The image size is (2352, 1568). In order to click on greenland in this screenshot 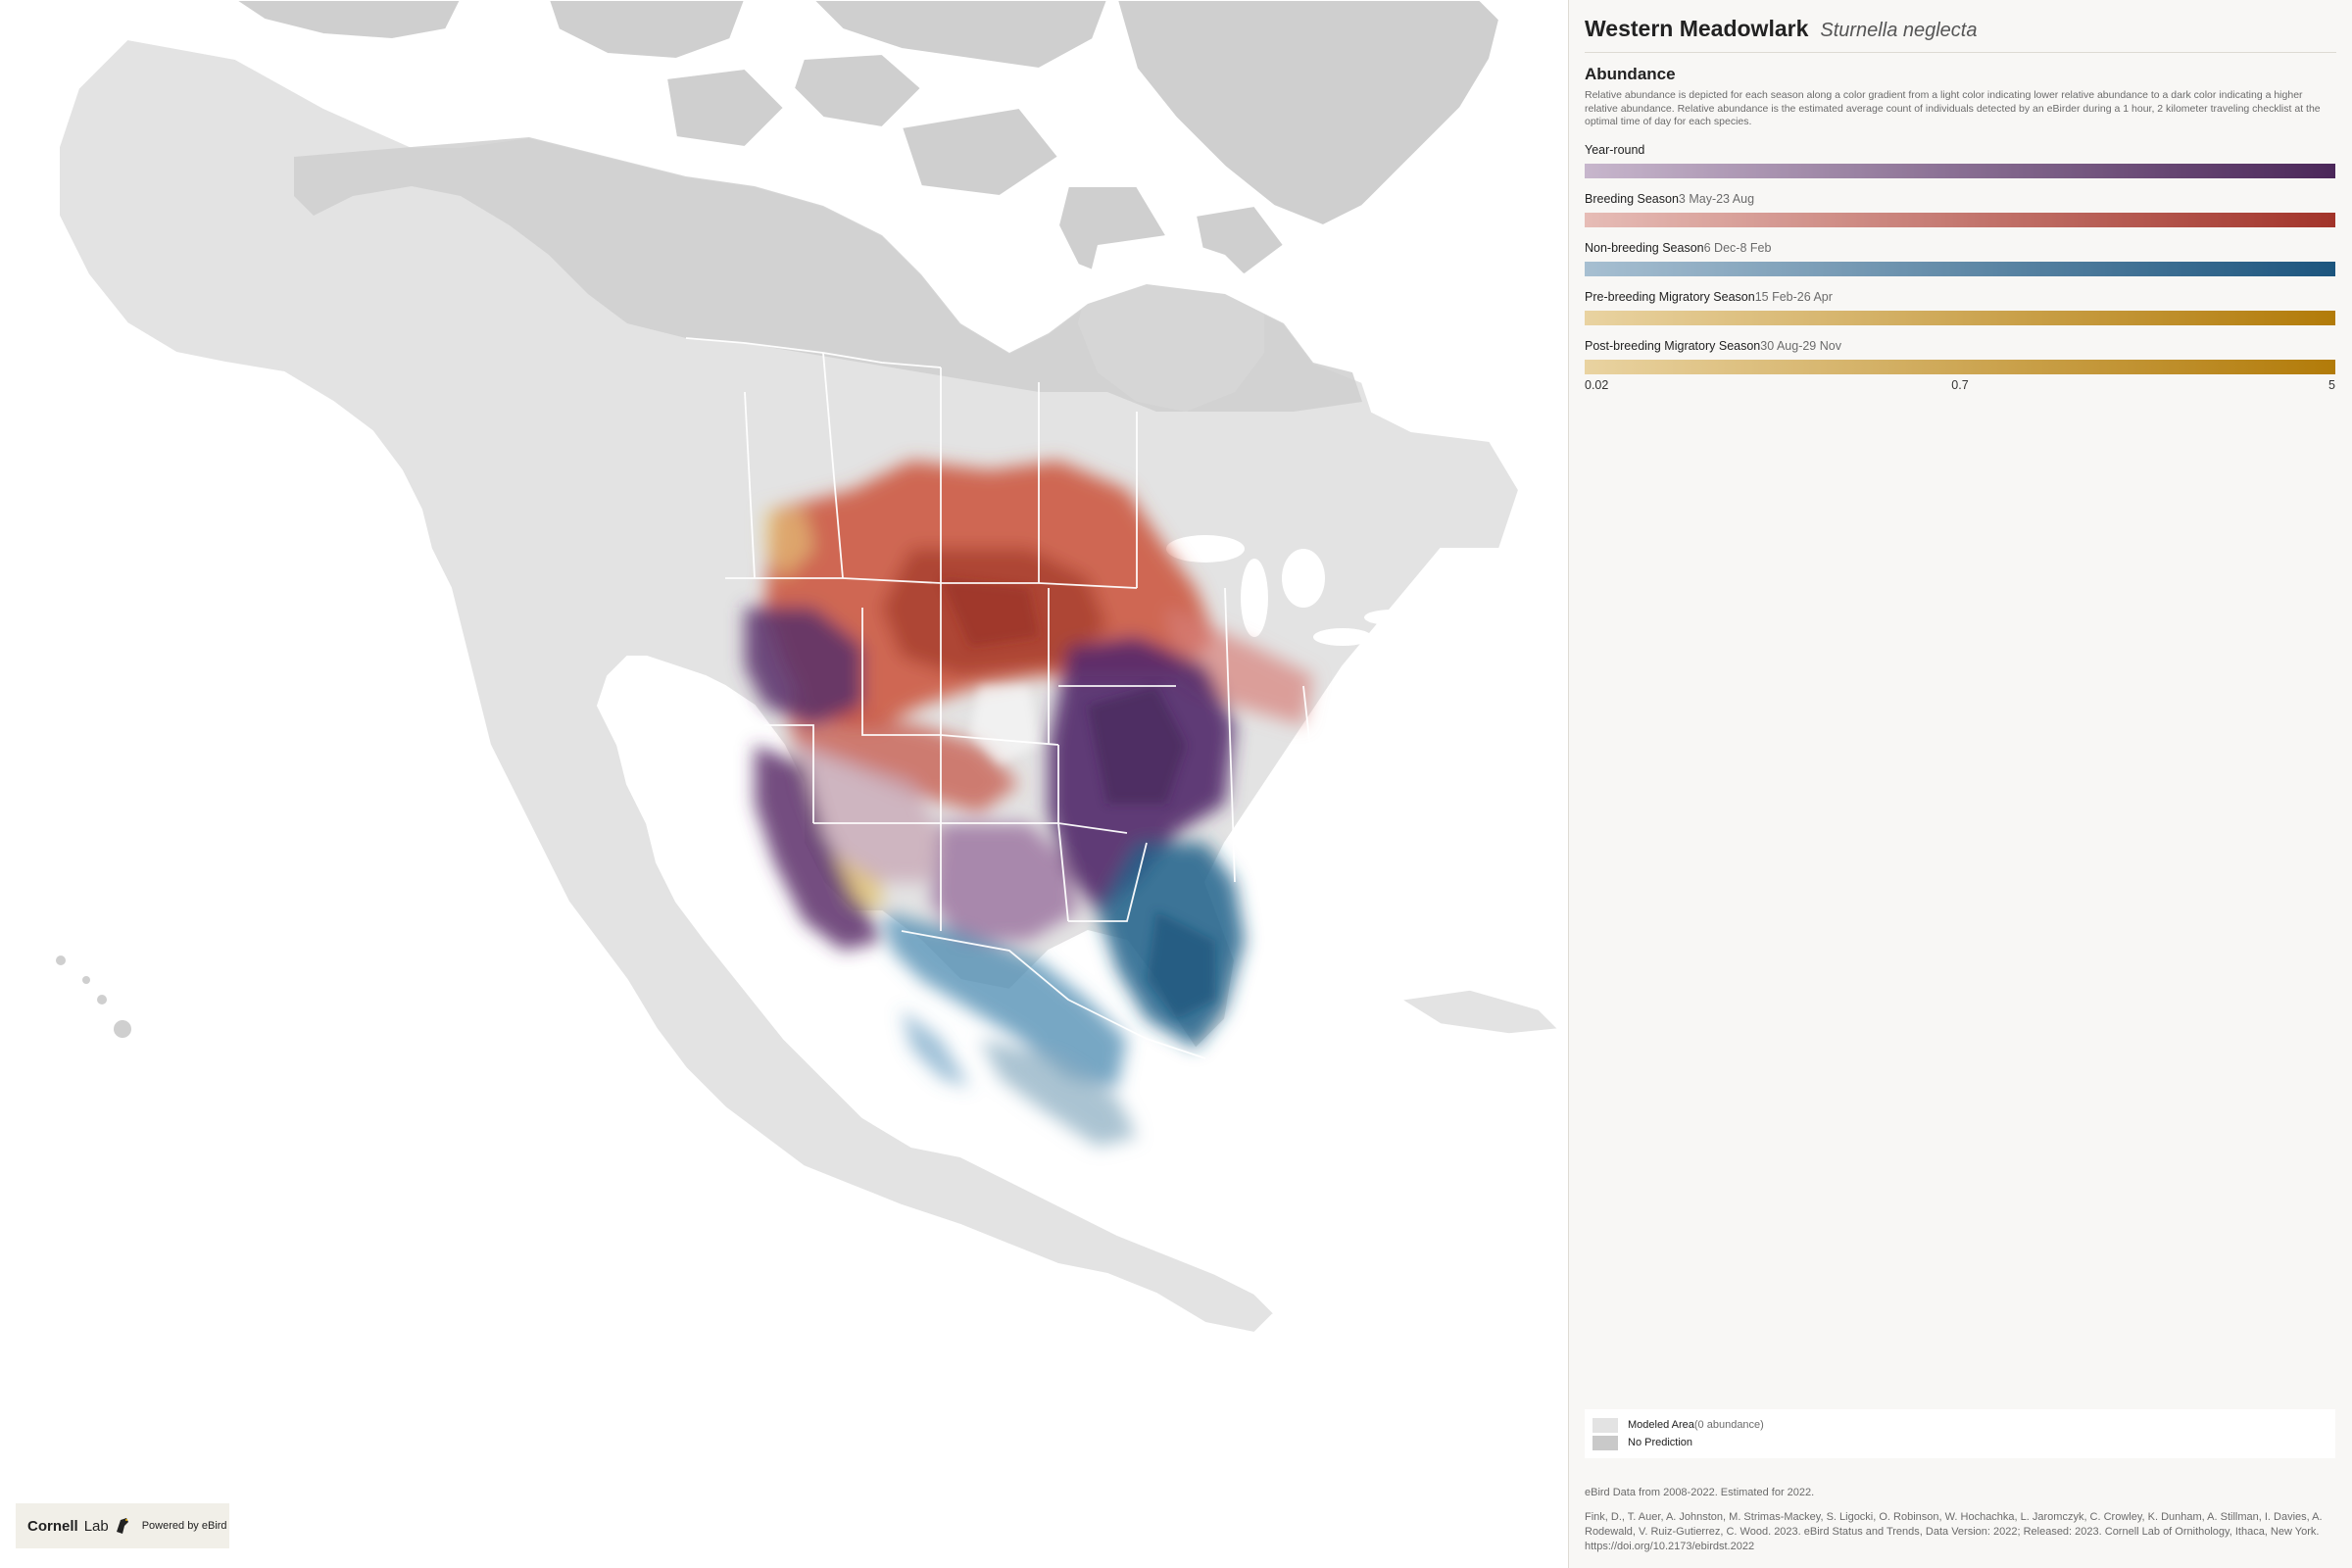, I will do `click(1308, 113)`.